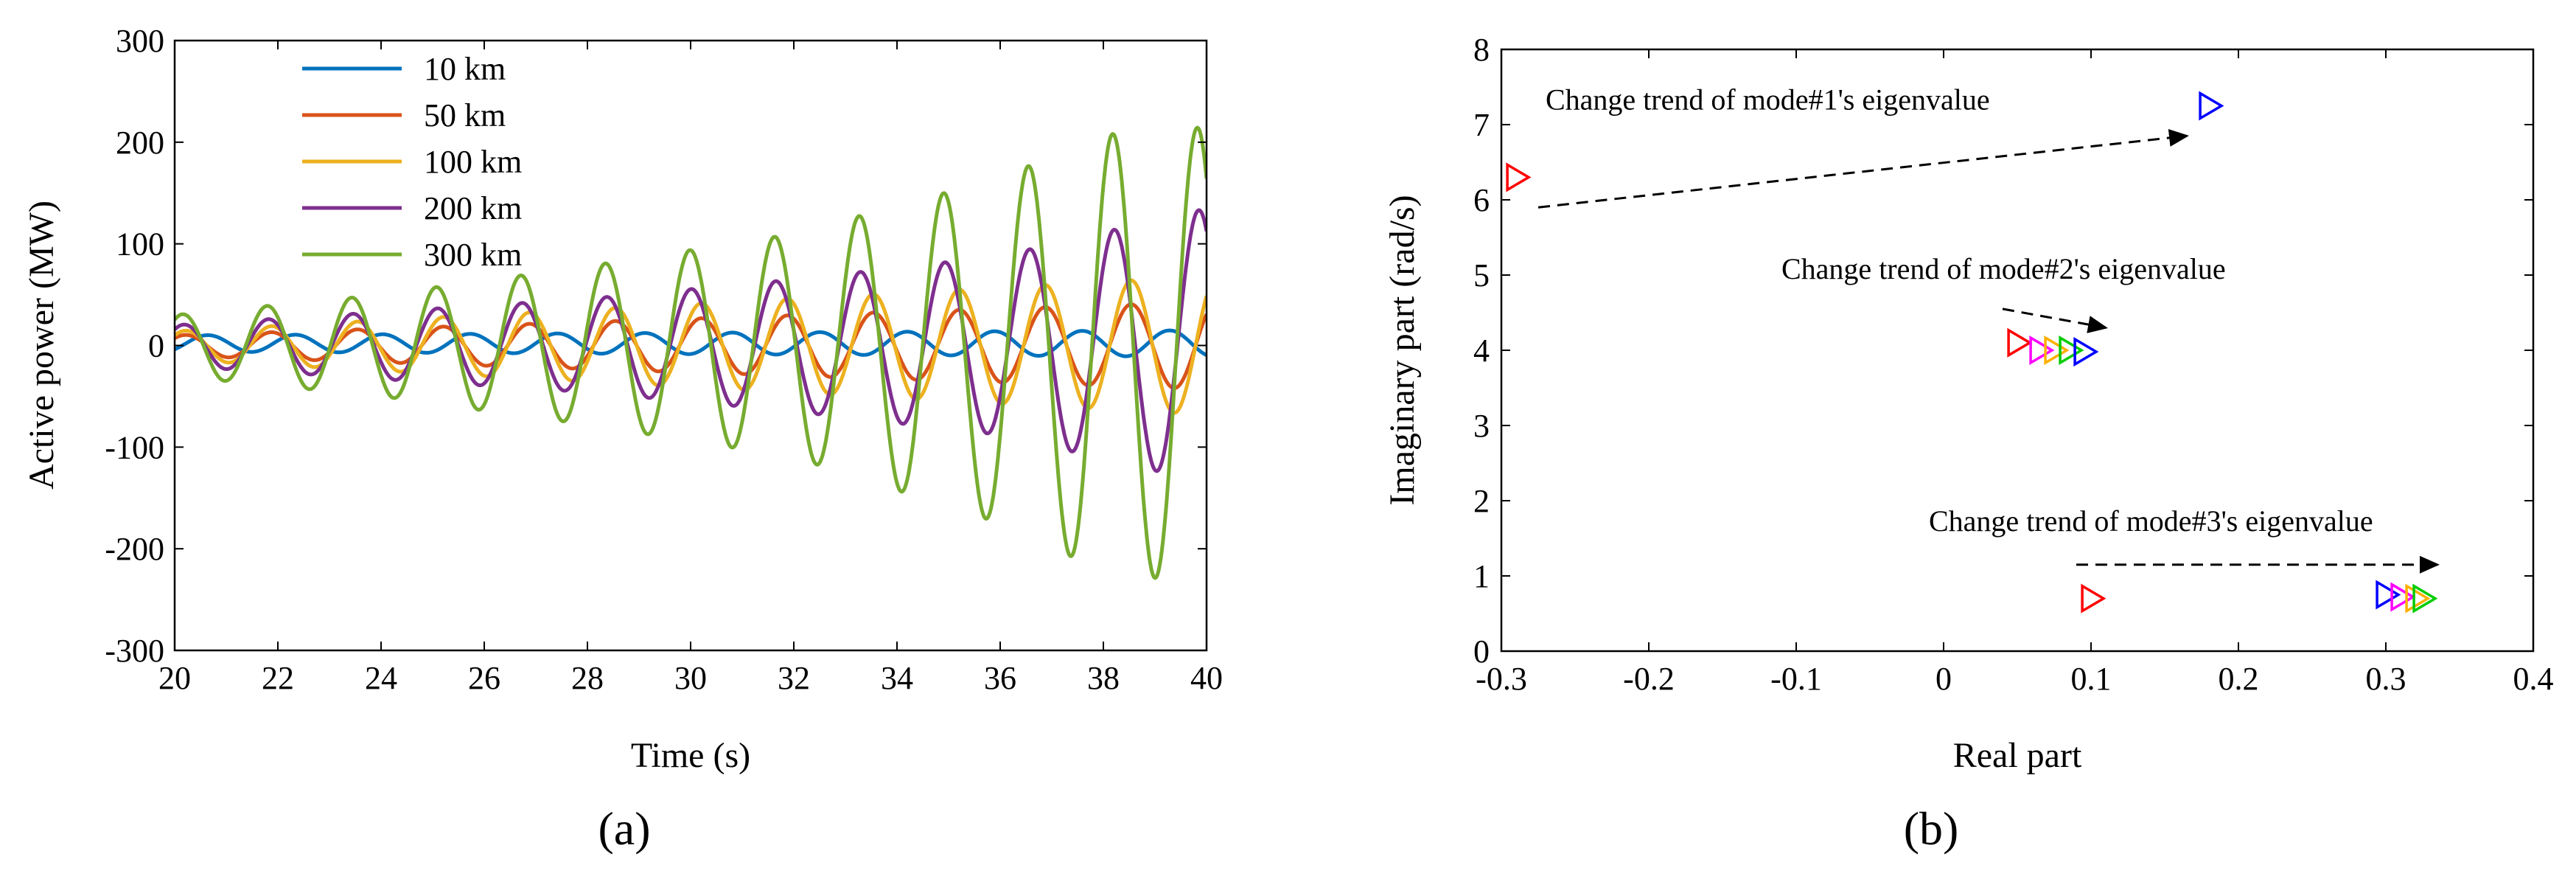 The height and width of the screenshot is (879, 2576). Describe the element at coordinates (1481, 576) in the screenshot. I see `panel-b-y-tick-label: 1` at that location.